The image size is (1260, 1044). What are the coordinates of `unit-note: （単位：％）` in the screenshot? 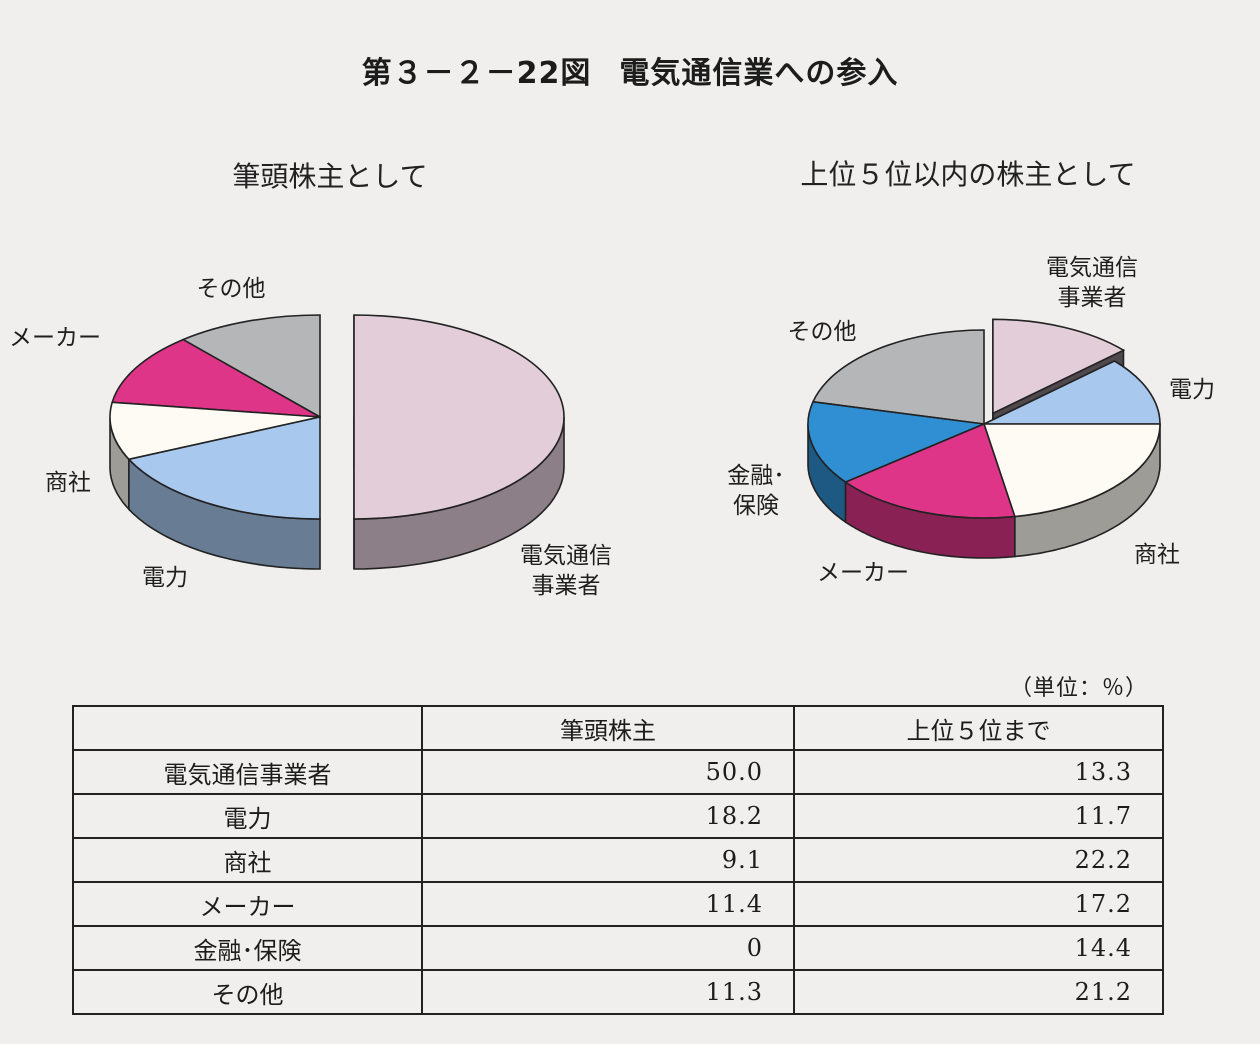 It's located at (1079, 688).